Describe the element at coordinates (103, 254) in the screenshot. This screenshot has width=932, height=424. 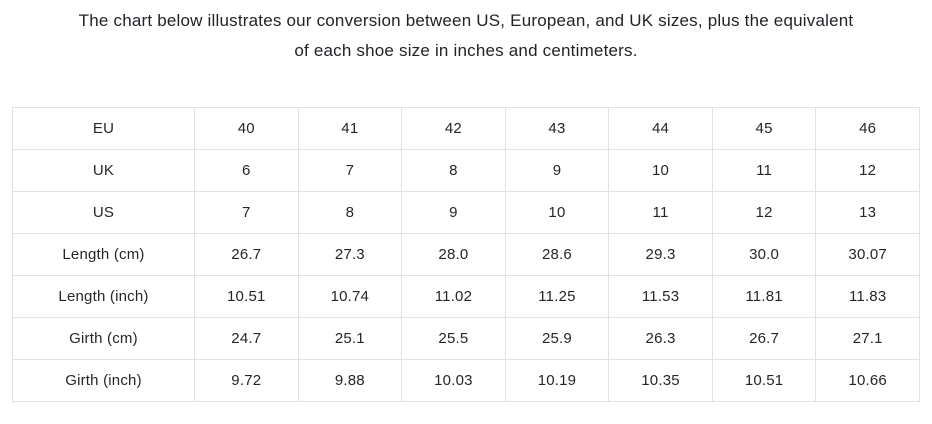
I see `row-label: Length (cm)` at that location.